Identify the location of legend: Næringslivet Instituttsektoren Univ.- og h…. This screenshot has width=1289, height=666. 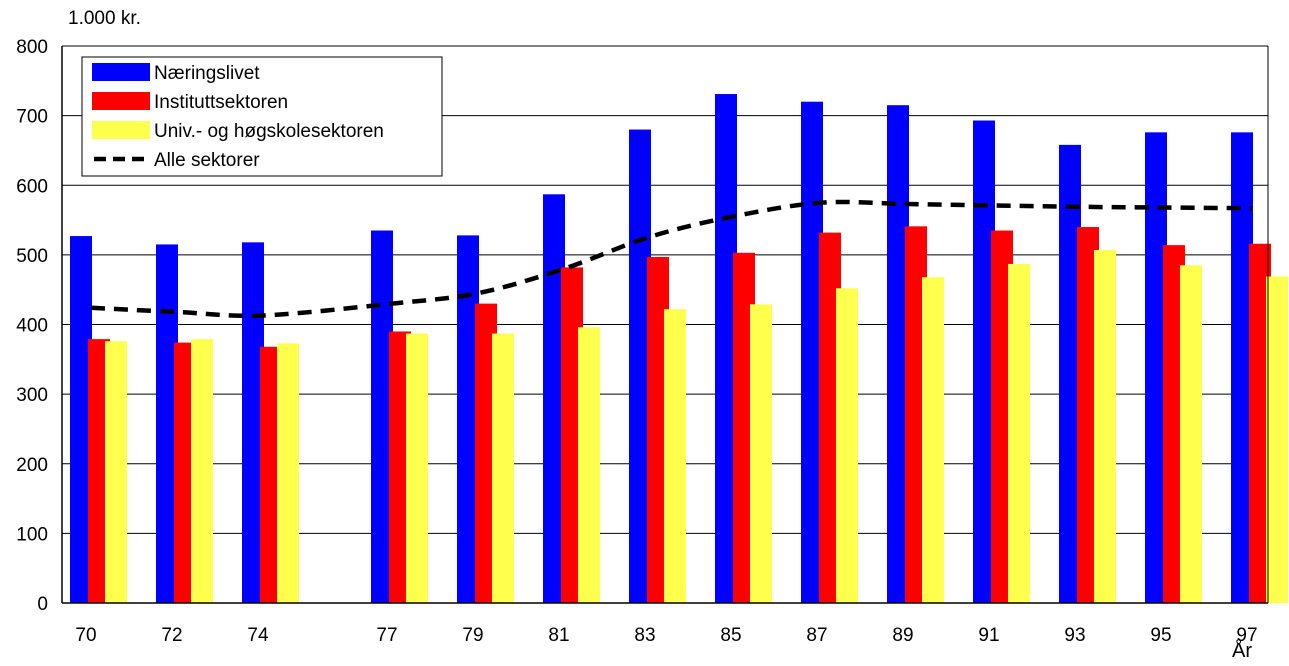
(262, 116).